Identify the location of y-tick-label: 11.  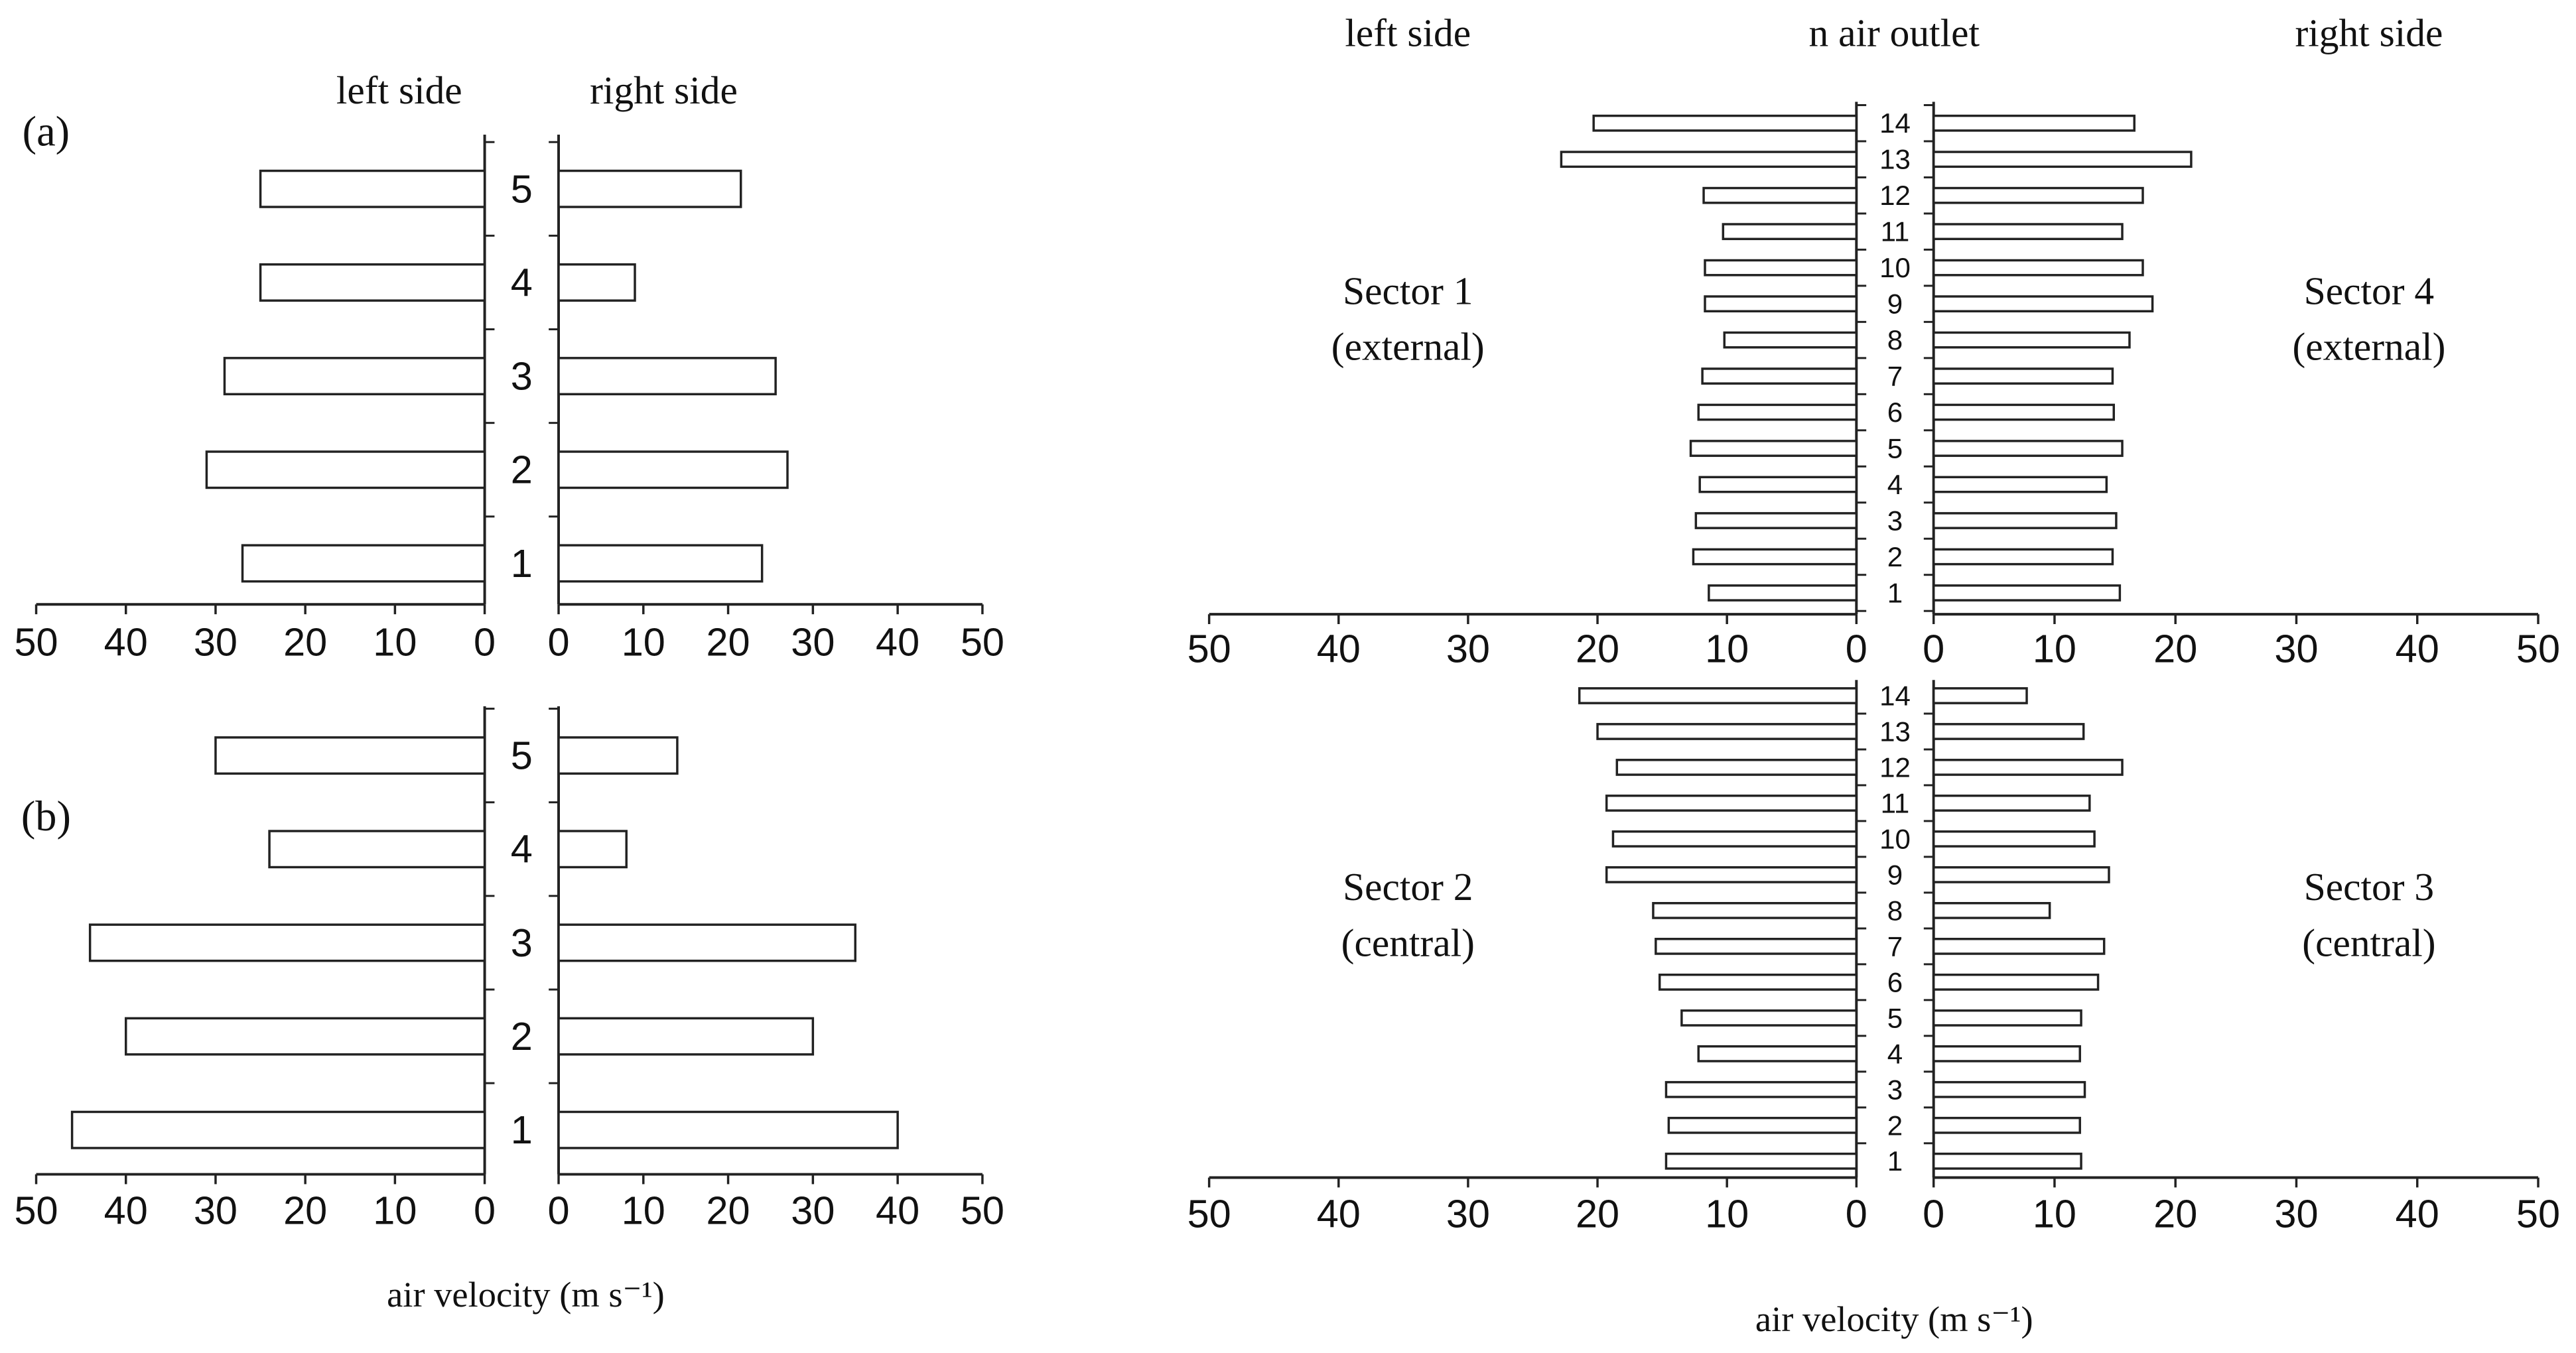
(1895, 802).